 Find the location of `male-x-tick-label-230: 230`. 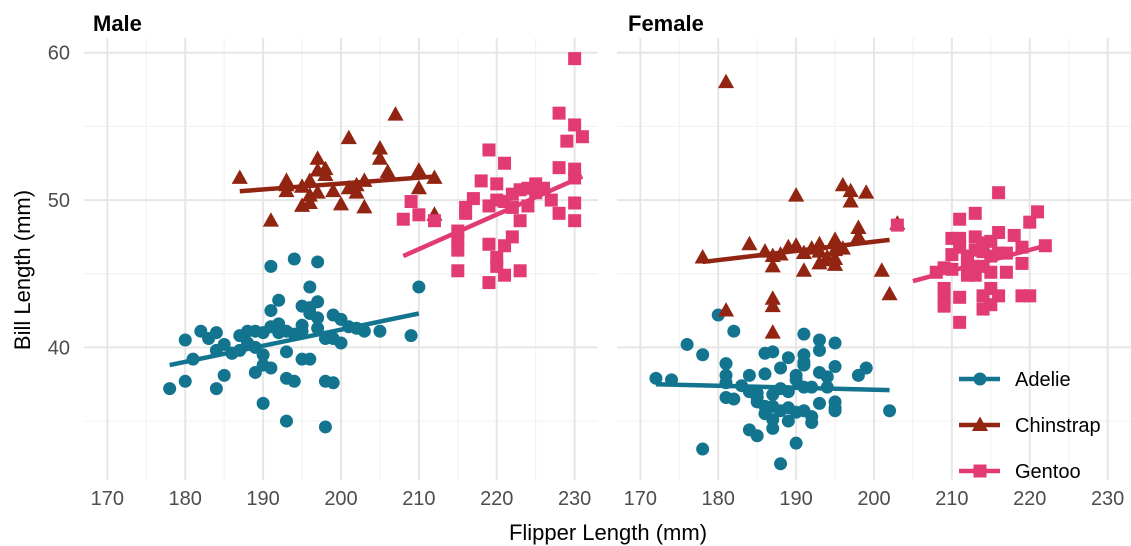

male-x-tick-label-230: 230 is located at coordinates (574, 499).